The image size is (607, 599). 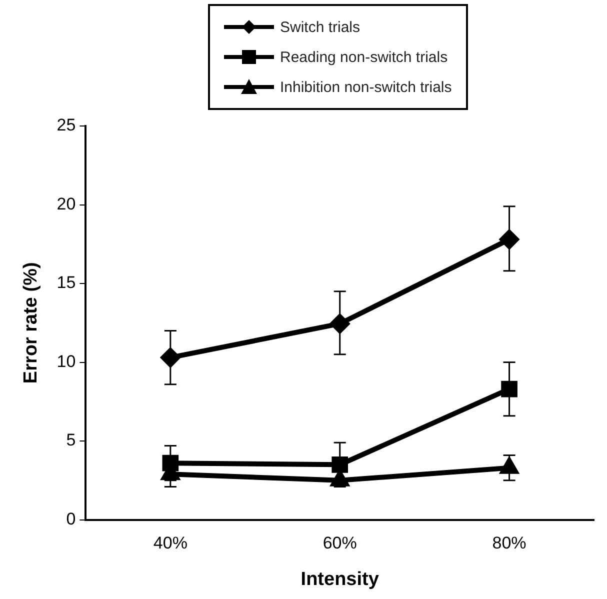 What do you see at coordinates (339, 543) in the screenshot?
I see `x-tick-label: 60%` at bounding box center [339, 543].